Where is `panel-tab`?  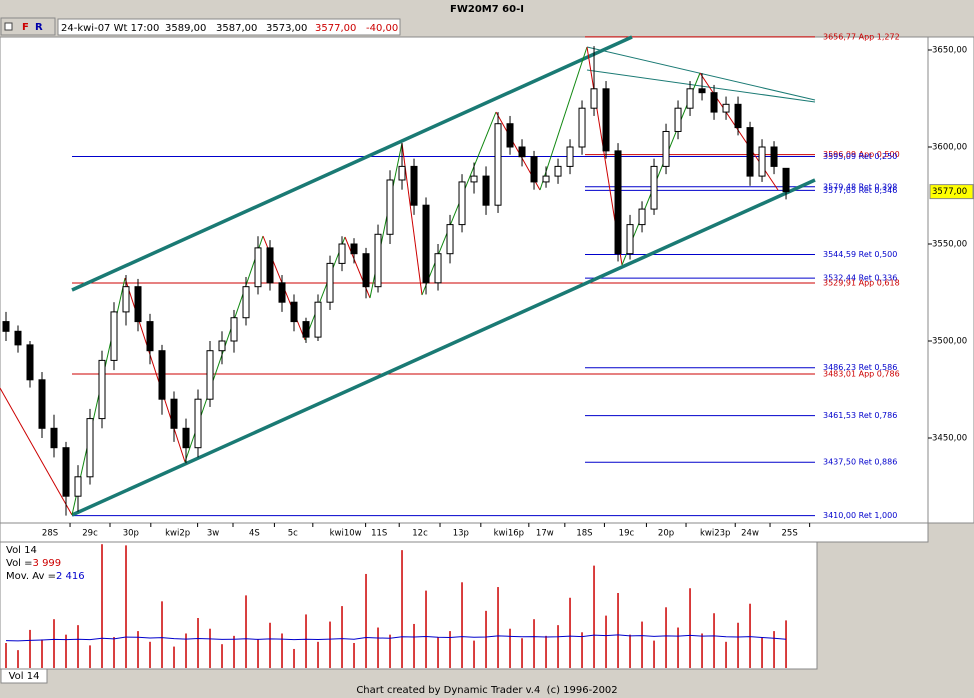
panel-tab is located at coordinates (24, 676).